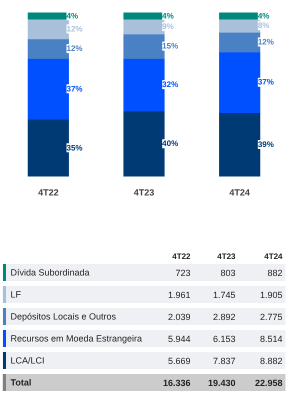  What do you see at coordinates (228, 273) in the screenshot?
I see `data-label: 803` at bounding box center [228, 273].